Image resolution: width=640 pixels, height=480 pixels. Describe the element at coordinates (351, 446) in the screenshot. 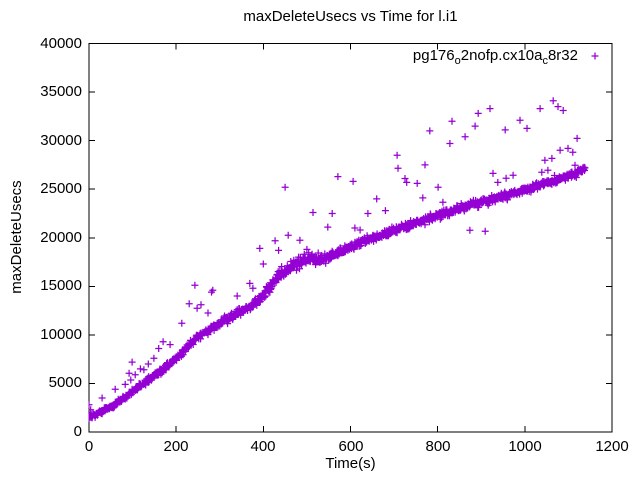

I see `x-tick-label: 600` at that location.